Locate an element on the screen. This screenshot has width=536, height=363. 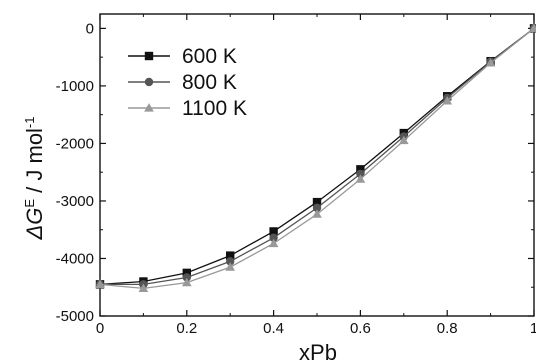
y-tick-label: -2000 is located at coordinates (75, 143).